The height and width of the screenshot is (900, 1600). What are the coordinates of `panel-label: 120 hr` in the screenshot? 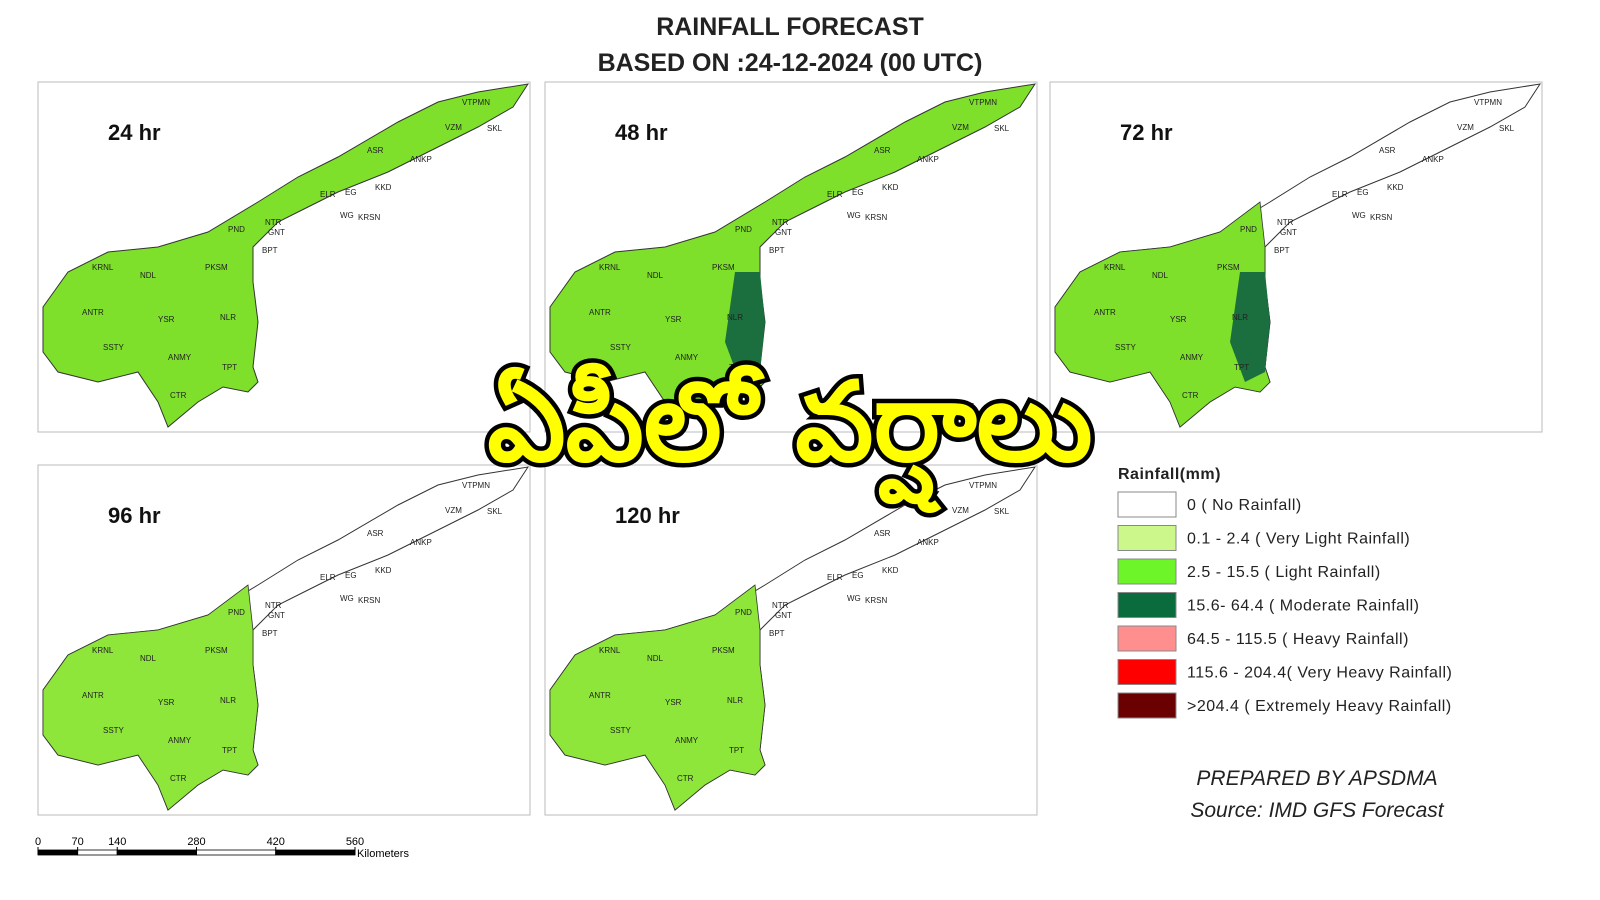 It's located at (647, 515).